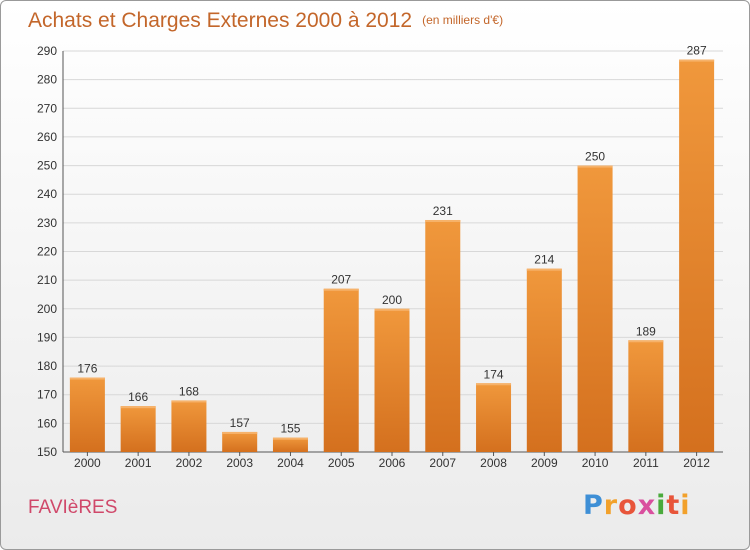  Describe the element at coordinates (463, 20) in the screenshot. I see `chart-unit: (en milliers d'€)` at that location.